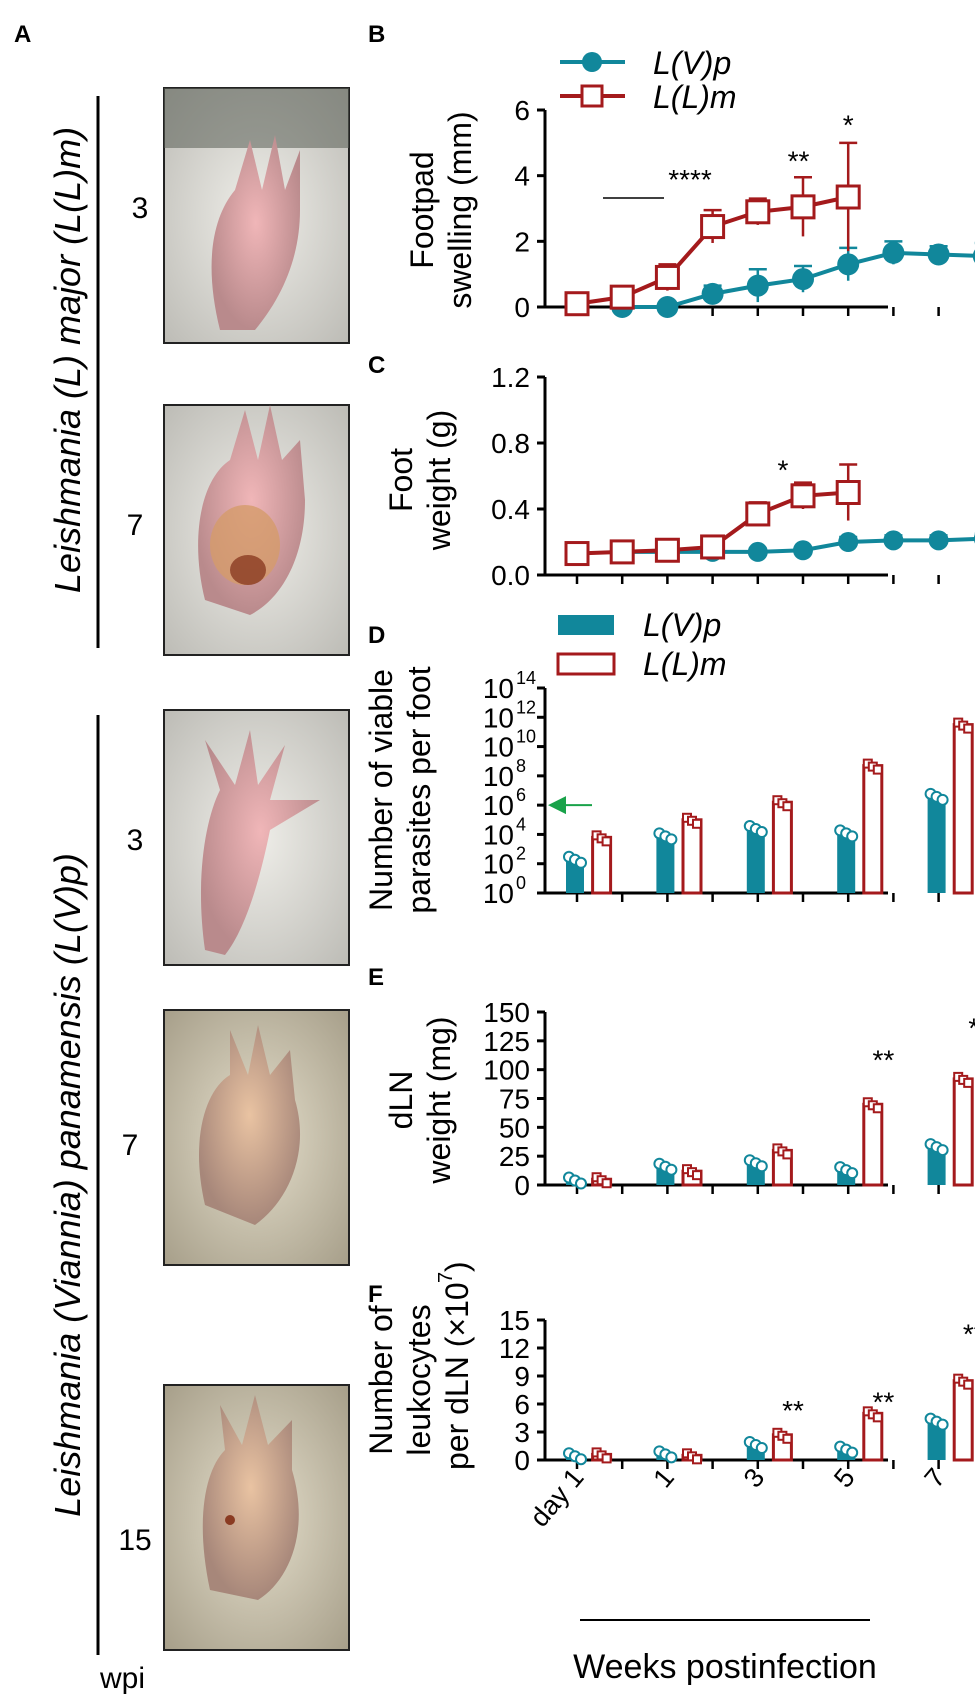 This screenshot has width=975, height=1696. I want to click on b-sig-label: *, so click(848, 125).